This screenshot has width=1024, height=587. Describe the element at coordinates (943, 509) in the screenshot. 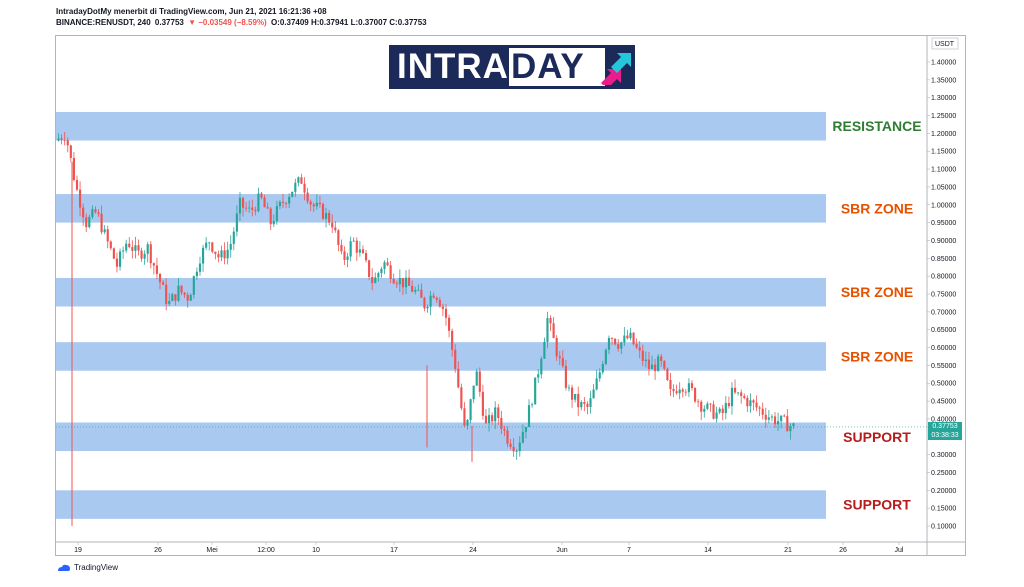

I see `y-tick-label: 0.15000` at that location.